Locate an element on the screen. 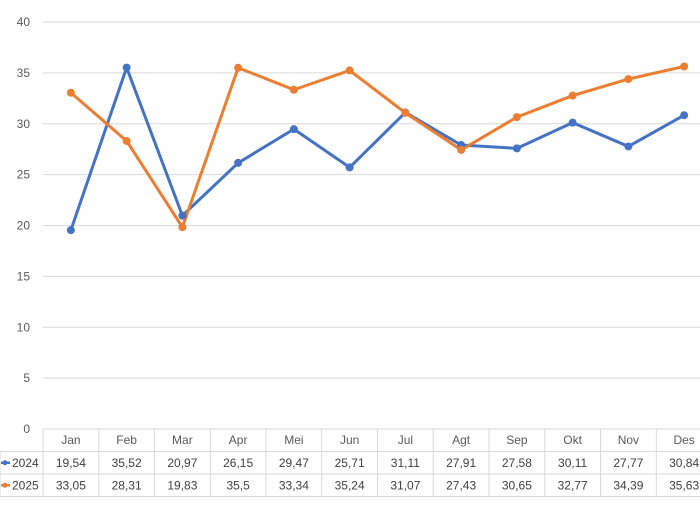 This screenshot has height=505, width=700. data-table-cell: 26,15 is located at coordinates (238, 463).